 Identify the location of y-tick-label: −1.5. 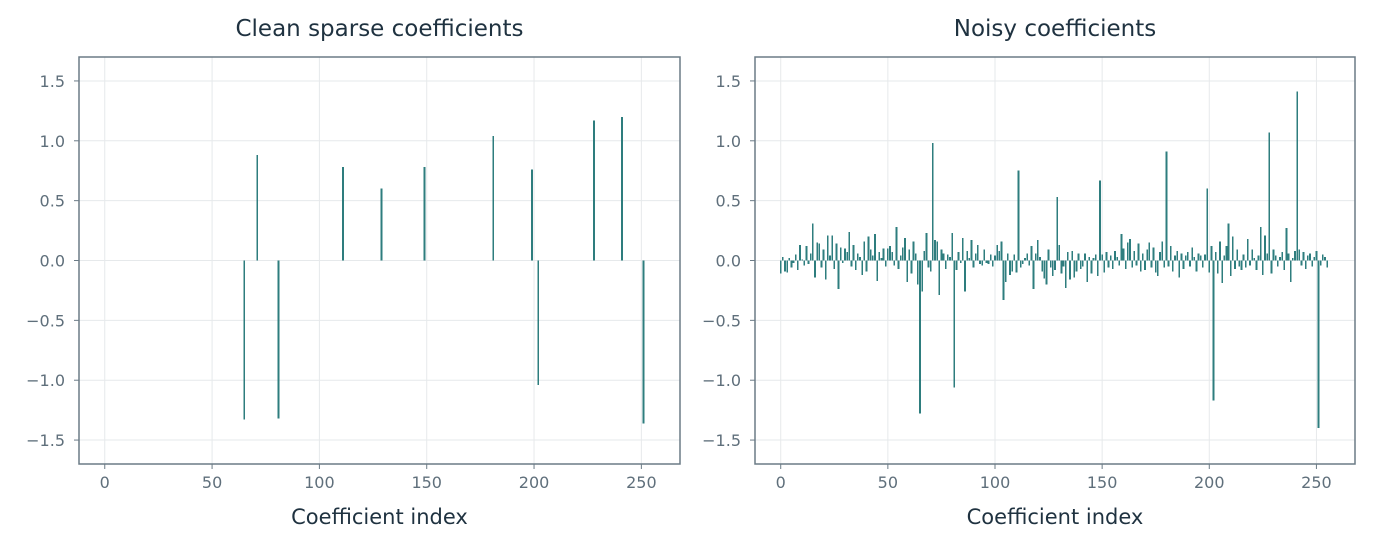
(721, 440).